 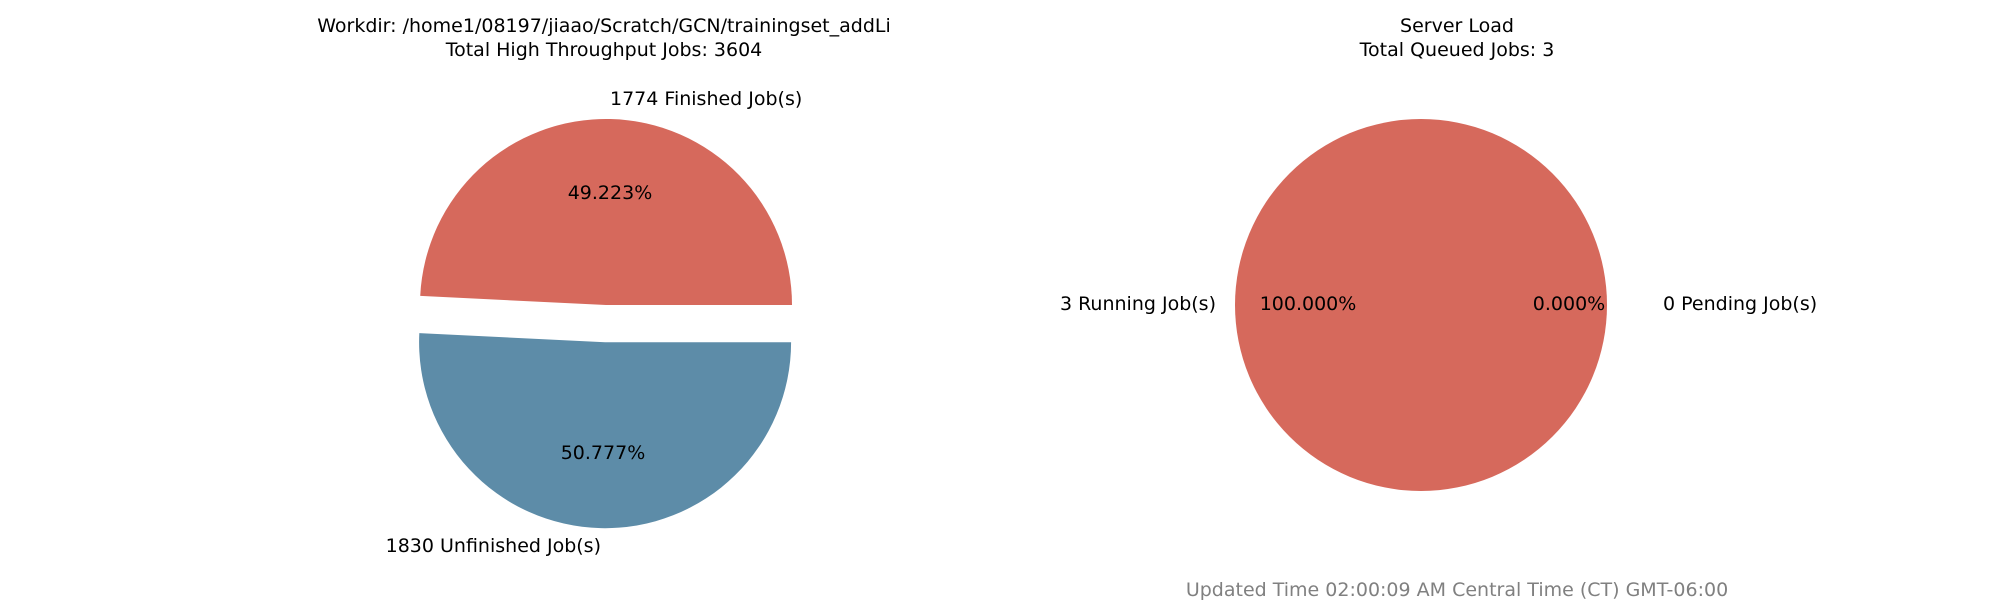 What do you see at coordinates (610, 193) in the screenshot?
I see `pie-pct-finished: 49.223%` at bounding box center [610, 193].